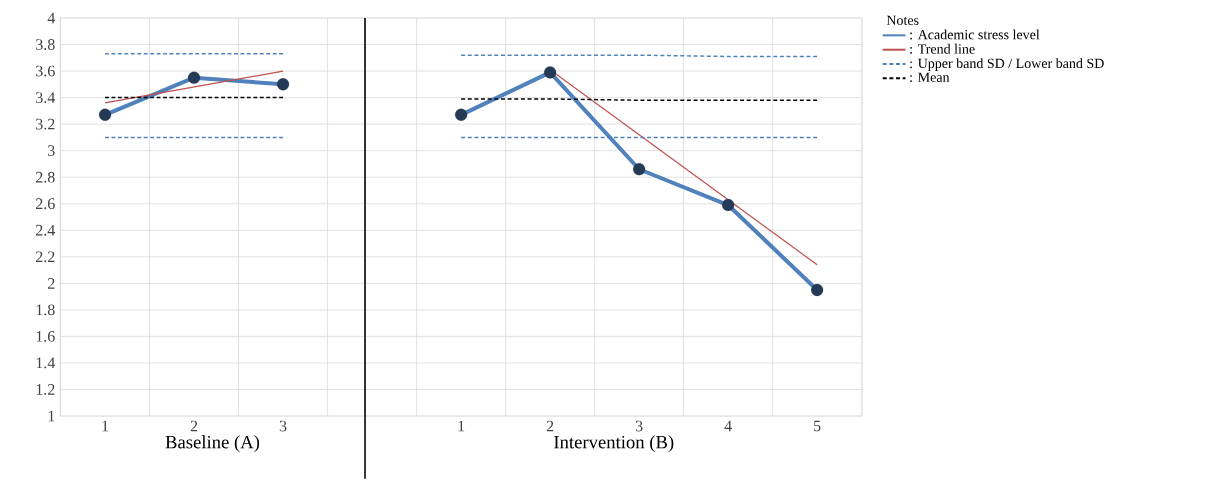 This screenshot has width=1224, height=480. I want to click on x-tick-label: 5, so click(817, 426).